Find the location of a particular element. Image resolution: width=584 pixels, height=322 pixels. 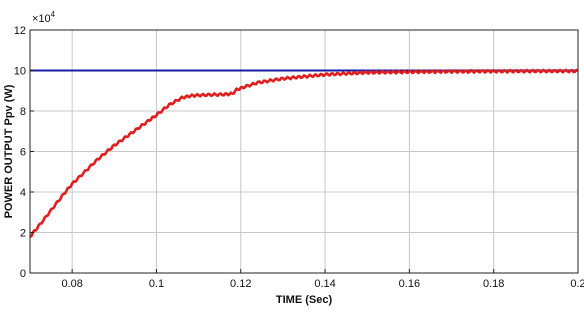

y-tick-label: 10 is located at coordinates (20, 72).